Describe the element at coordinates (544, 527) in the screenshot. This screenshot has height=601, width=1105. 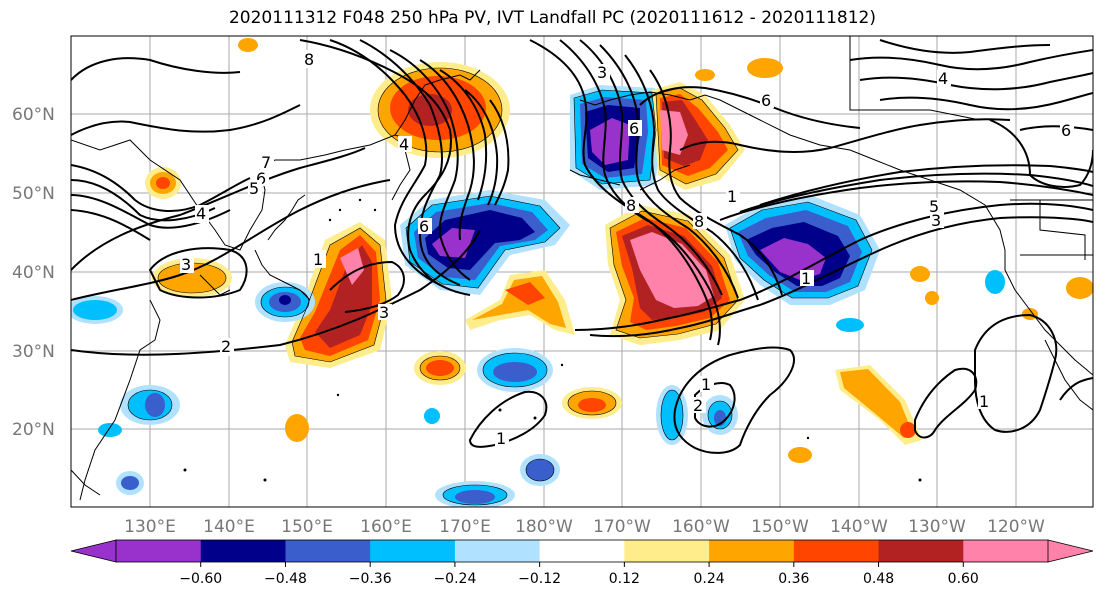
I see `lon-label: 180°W` at that location.